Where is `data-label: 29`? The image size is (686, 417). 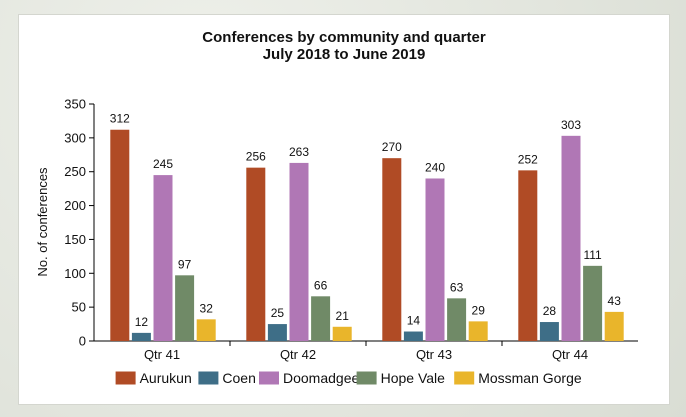
data-label: 29 is located at coordinates (479, 310).